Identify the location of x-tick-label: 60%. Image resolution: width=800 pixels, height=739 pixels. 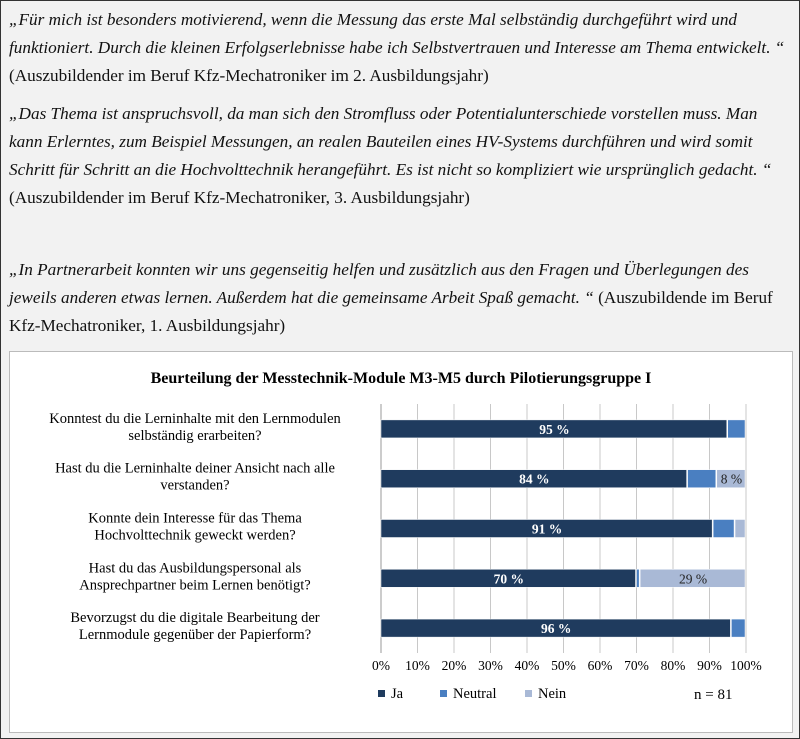
(600, 665).